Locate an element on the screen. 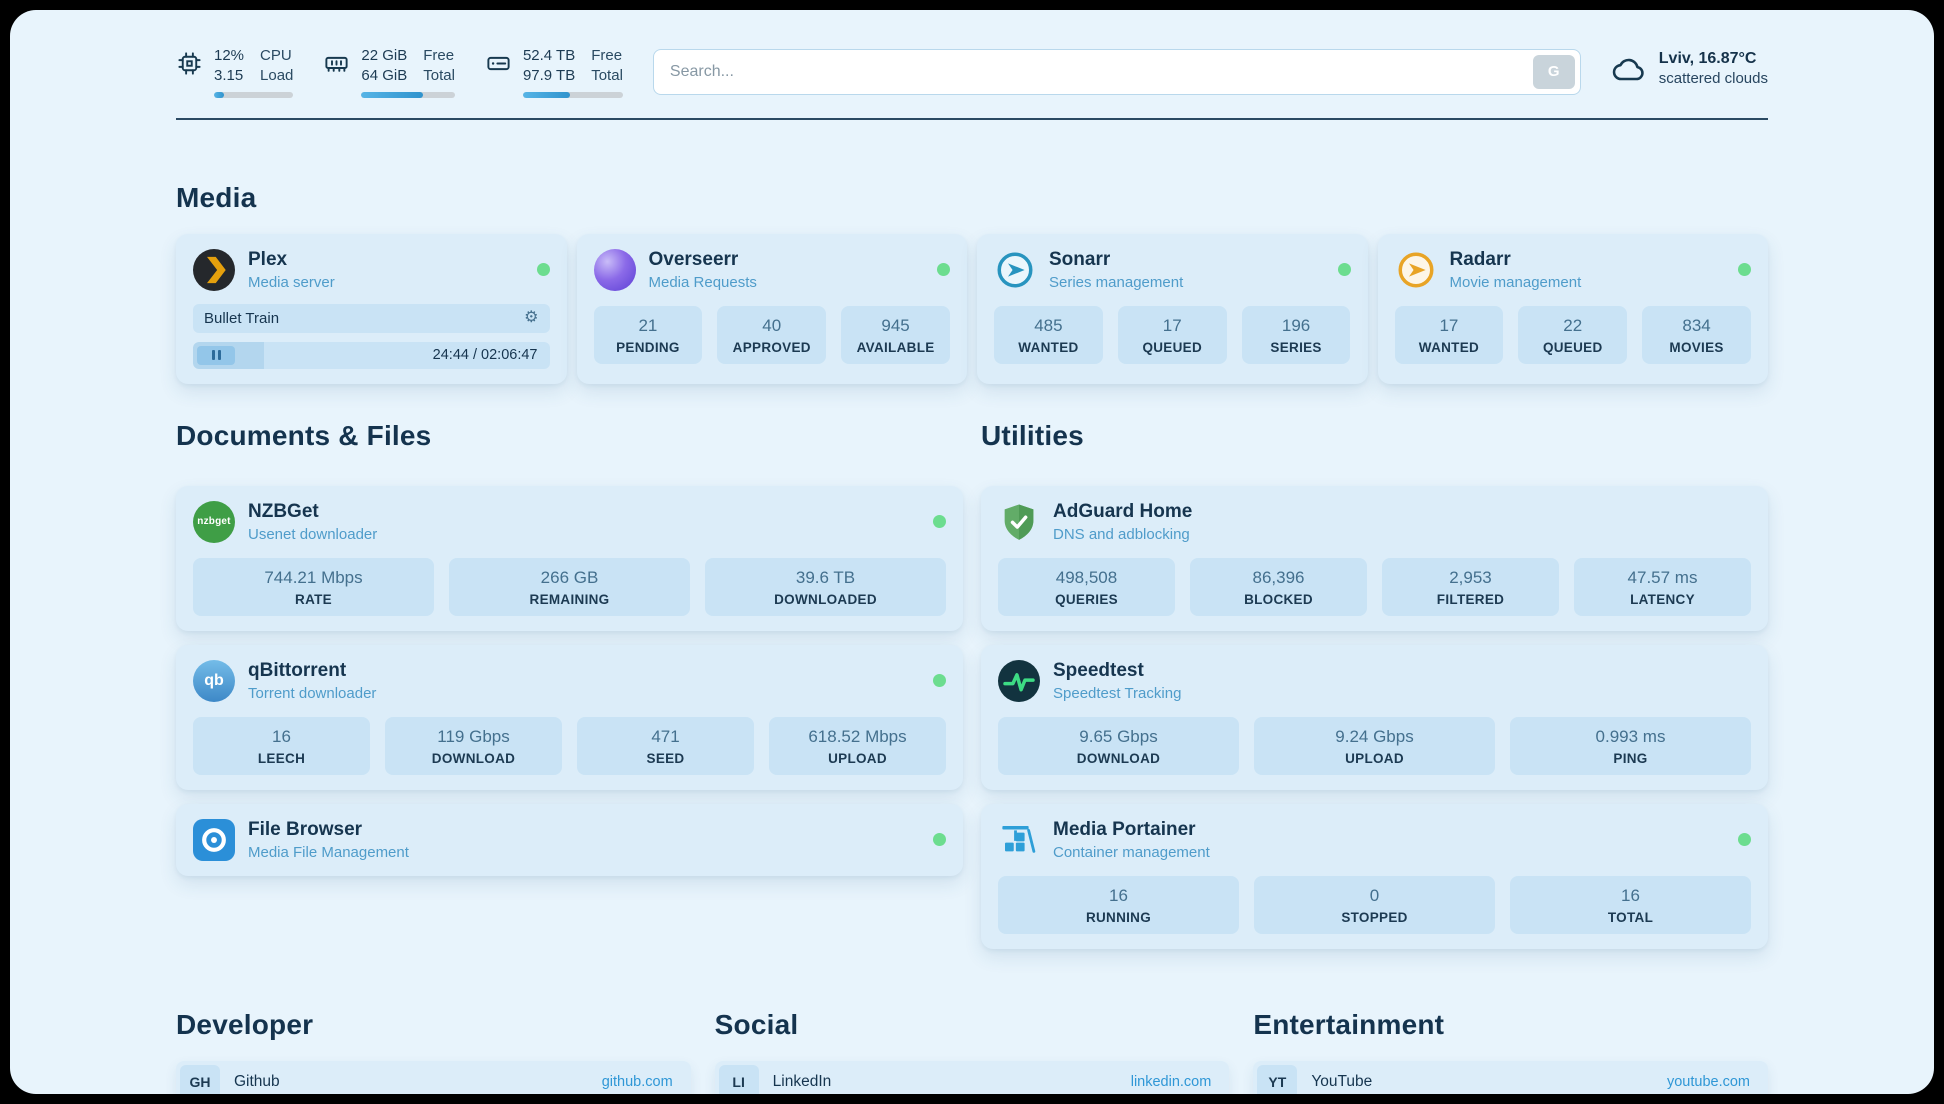 The image size is (1944, 1104). app-name: Speedtest is located at coordinates (1098, 670).